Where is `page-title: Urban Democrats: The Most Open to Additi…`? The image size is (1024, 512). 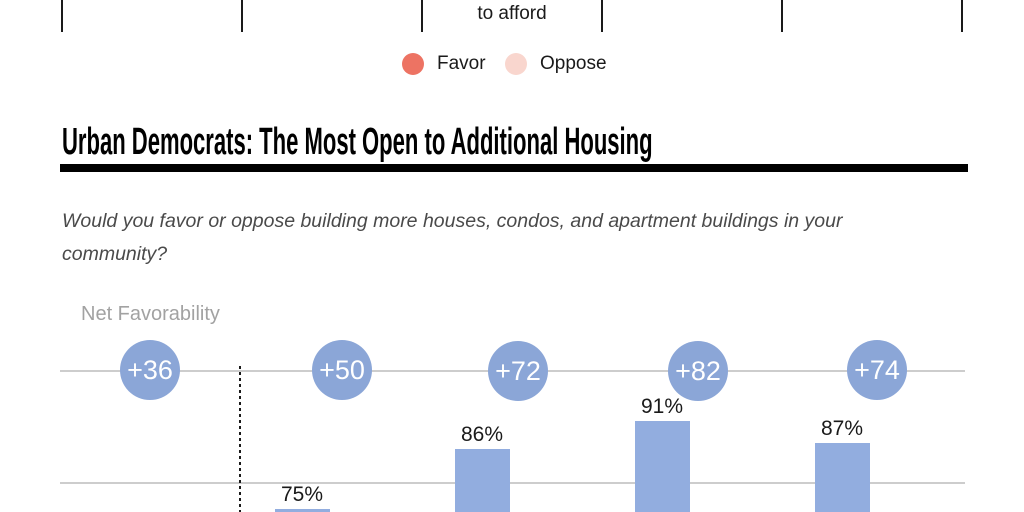 page-title: Urban Democrats: The Most Open to Additi… is located at coordinates (357, 142).